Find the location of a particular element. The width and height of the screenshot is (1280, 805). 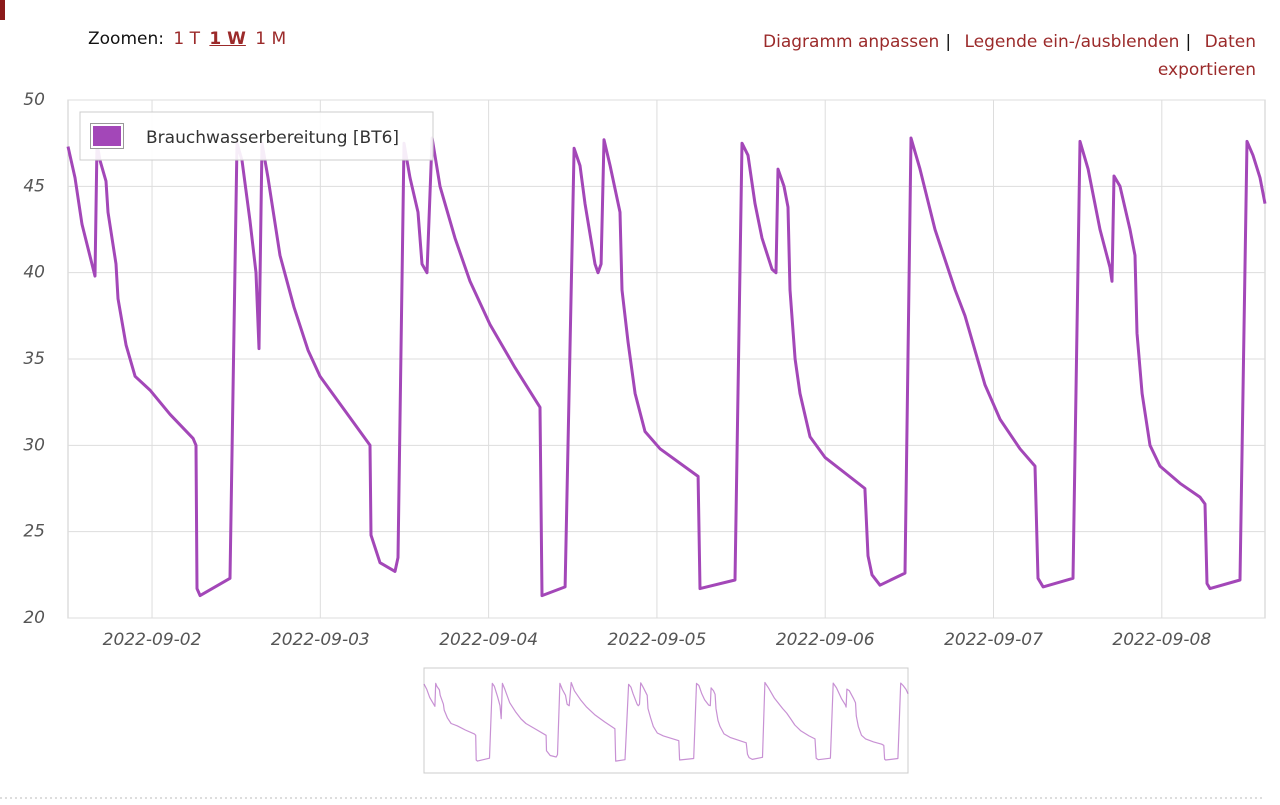

legend-swatch is located at coordinates (107, 136).